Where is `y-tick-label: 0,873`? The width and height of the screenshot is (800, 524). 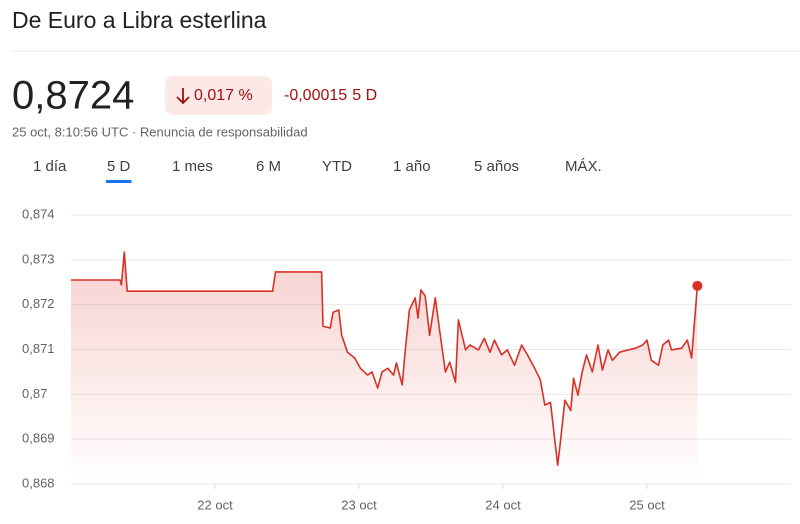 y-tick-label: 0,873 is located at coordinates (38, 258).